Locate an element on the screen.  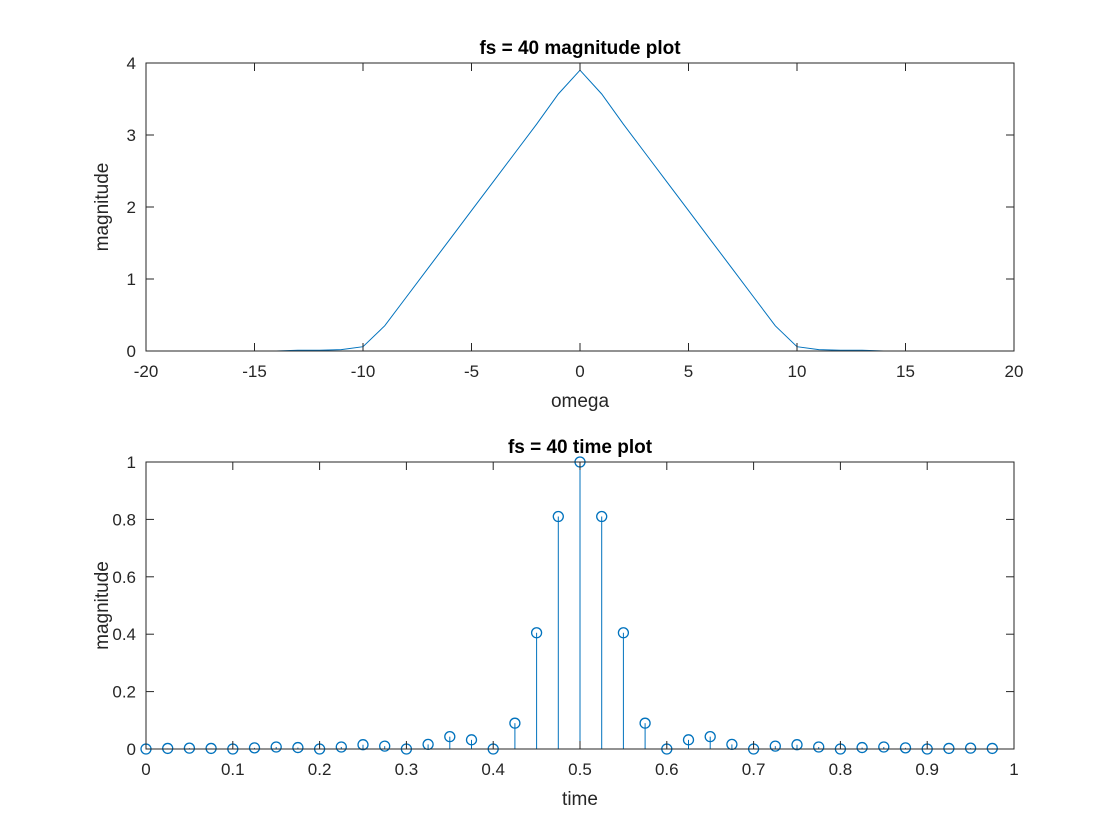
magnitude-plot-y-axis-label: magnitude is located at coordinates (102, 207).